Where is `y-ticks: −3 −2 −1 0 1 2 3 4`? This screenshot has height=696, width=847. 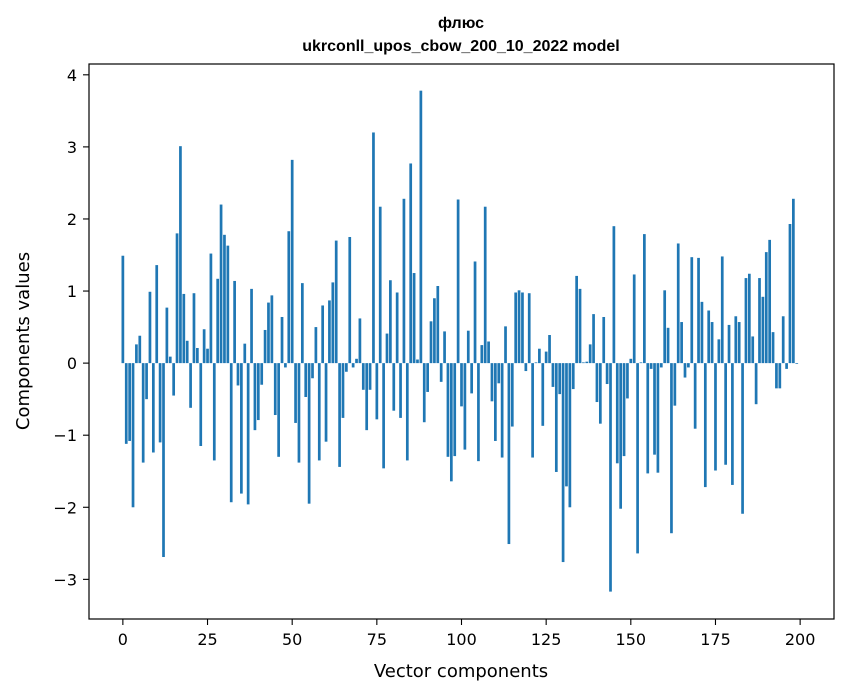 y-ticks: −3 −2 −1 0 1 2 3 4 is located at coordinates (71, 327).